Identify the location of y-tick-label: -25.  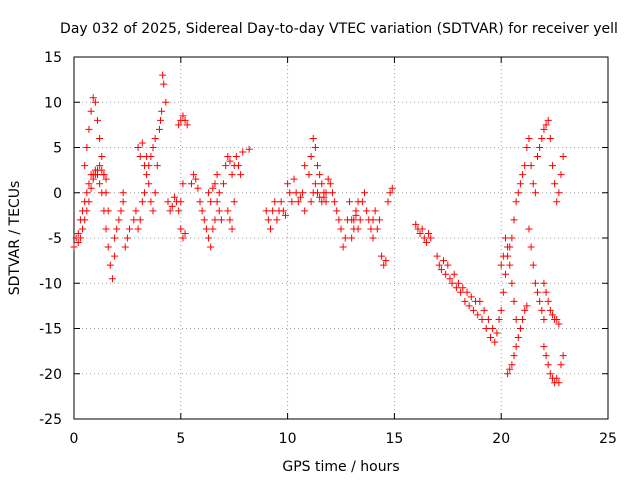
(50, 420).